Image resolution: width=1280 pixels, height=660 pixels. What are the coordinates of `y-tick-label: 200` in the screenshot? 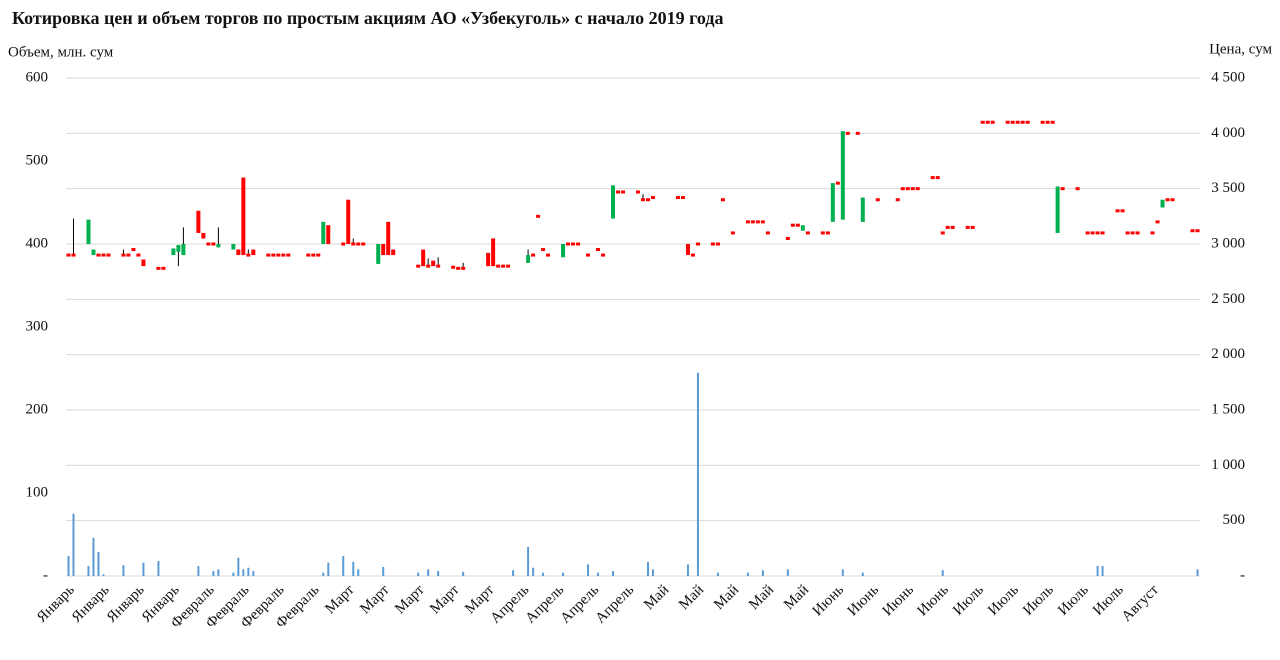 It's located at (37, 409).